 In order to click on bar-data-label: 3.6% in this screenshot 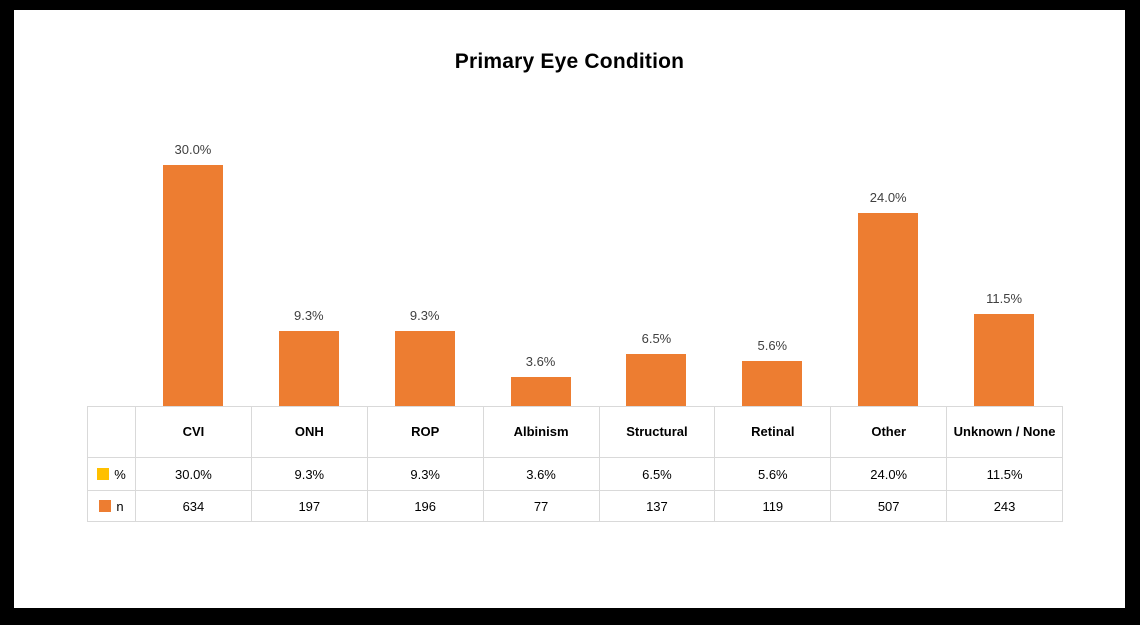, I will do `click(540, 361)`.